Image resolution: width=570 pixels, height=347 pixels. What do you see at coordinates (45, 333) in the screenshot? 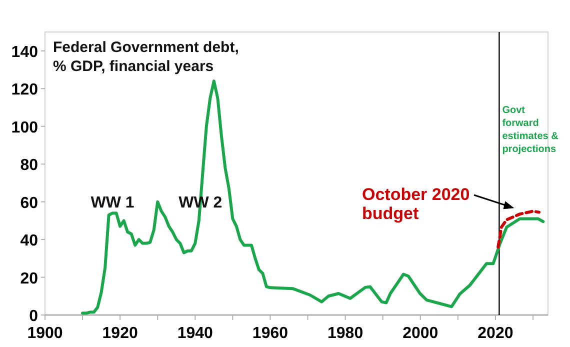
I see `x-tick-label: 1900` at bounding box center [45, 333].